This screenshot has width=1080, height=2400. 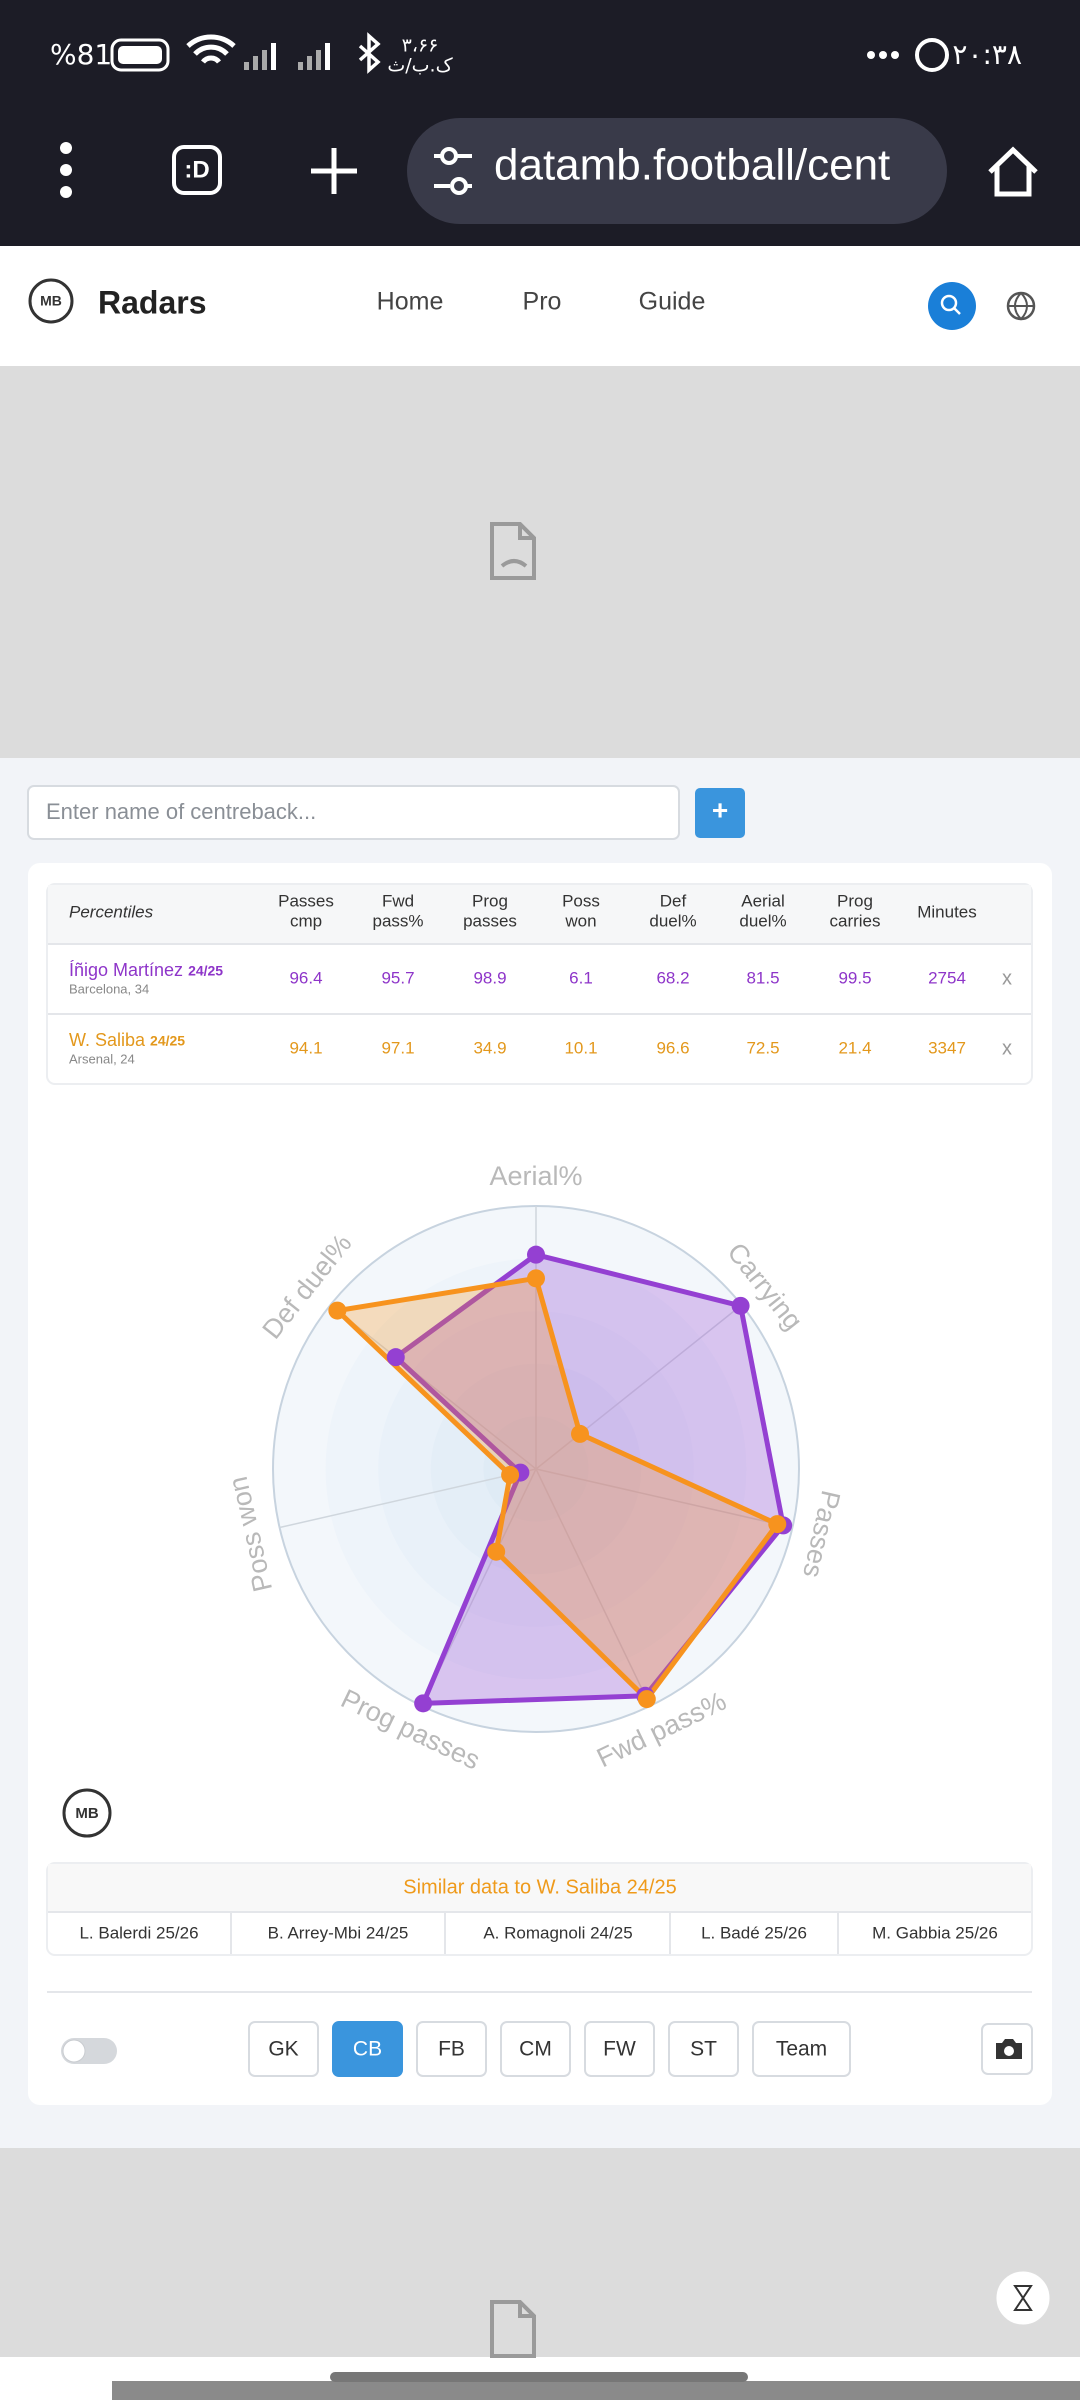 What do you see at coordinates (557, 1932) in the screenshot?
I see `similar-player: A. Romagnoli 24/25` at bounding box center [557, 1932].